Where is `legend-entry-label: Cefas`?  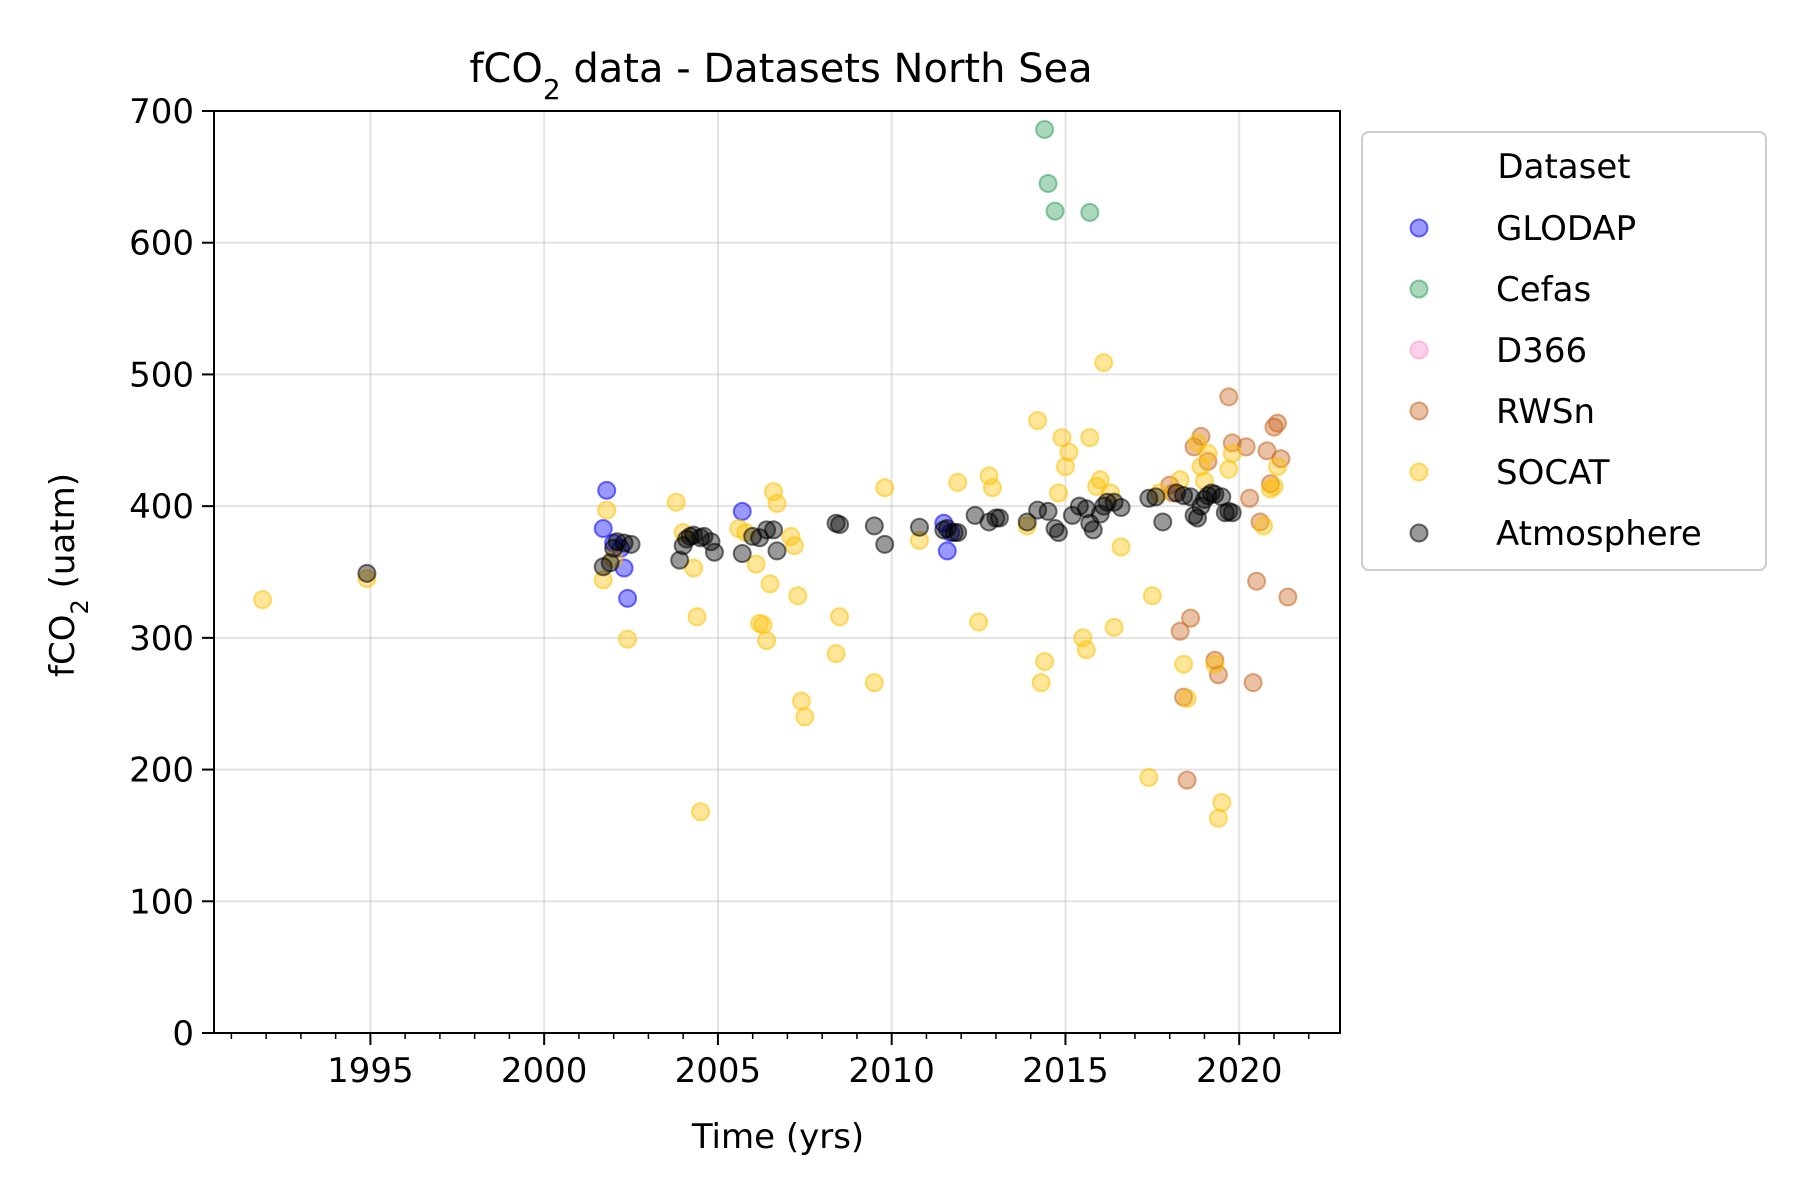
legend-entry-label: Cefas is located at coordinates (1543, 290).